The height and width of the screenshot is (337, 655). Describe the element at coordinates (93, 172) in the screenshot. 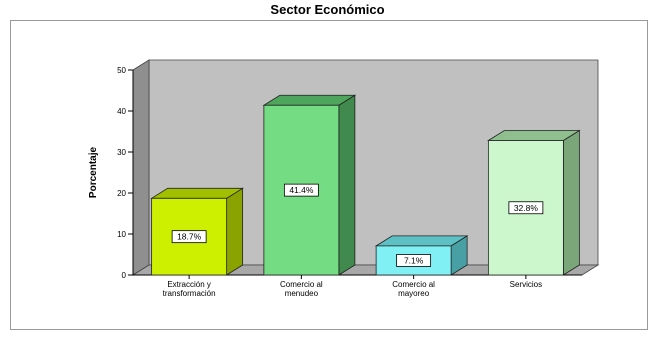

I see `y-axis-label: Porcentaje` at that location.